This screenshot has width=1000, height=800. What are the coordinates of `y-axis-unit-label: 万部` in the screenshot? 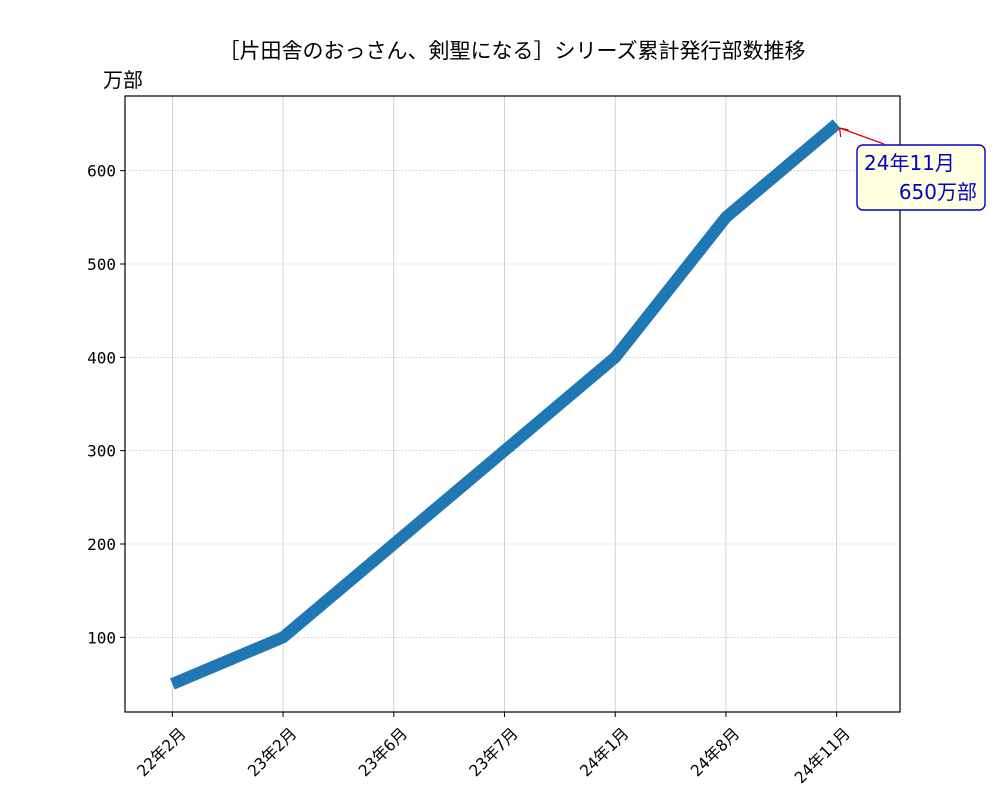 It's located at (123, 80).